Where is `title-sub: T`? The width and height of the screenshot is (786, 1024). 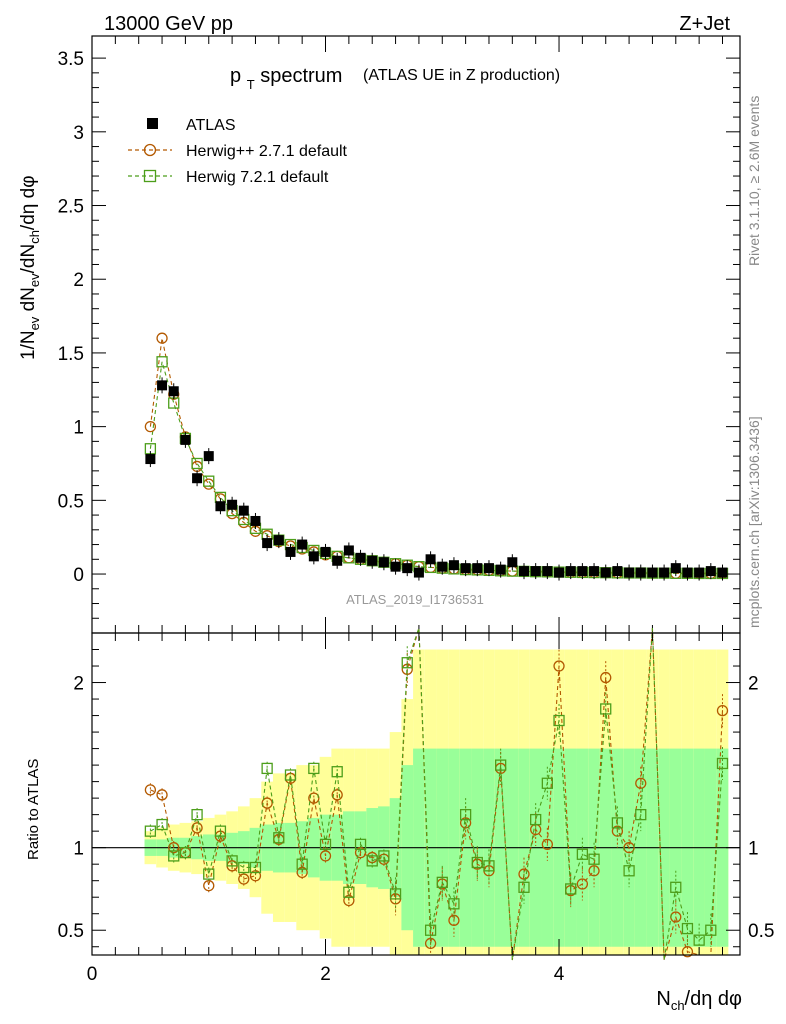 title-sub: T is located at coordinates (251, 84).